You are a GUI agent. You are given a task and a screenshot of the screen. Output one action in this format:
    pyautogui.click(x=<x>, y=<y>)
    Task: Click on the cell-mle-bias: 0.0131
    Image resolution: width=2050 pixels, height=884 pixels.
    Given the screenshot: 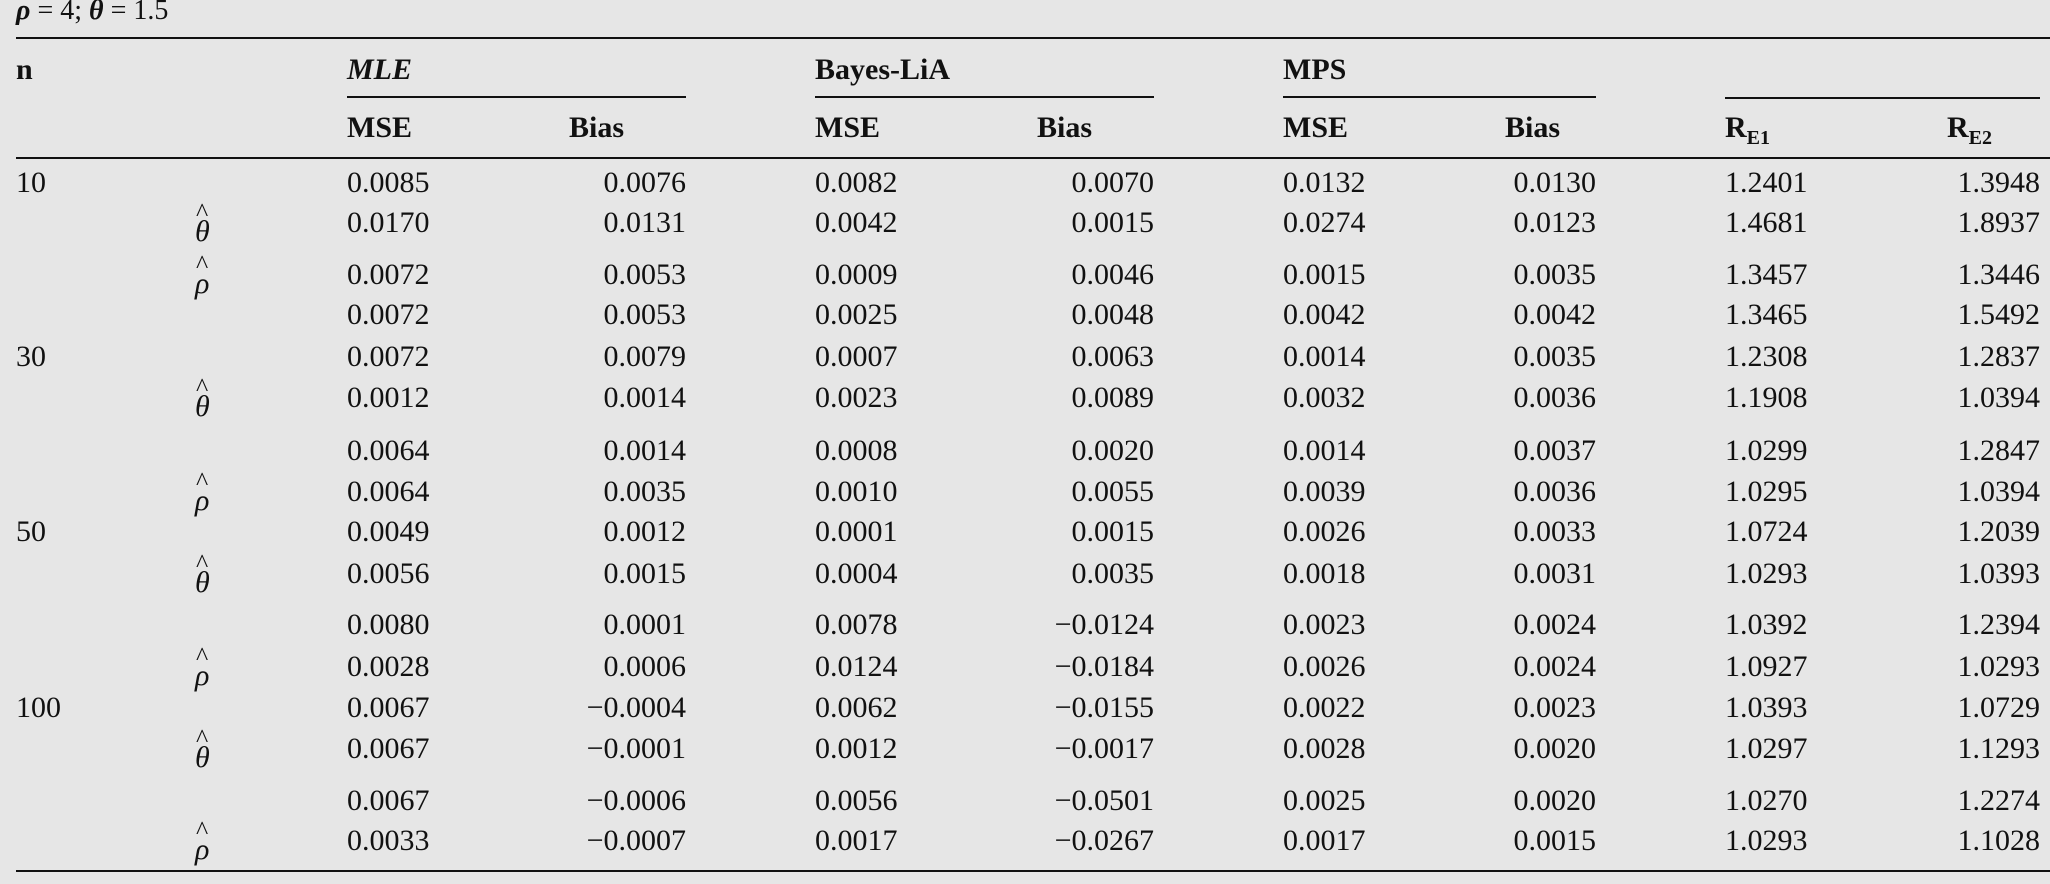 What is the action you would take?
    pyautogui.click(x=645, y=222)
    